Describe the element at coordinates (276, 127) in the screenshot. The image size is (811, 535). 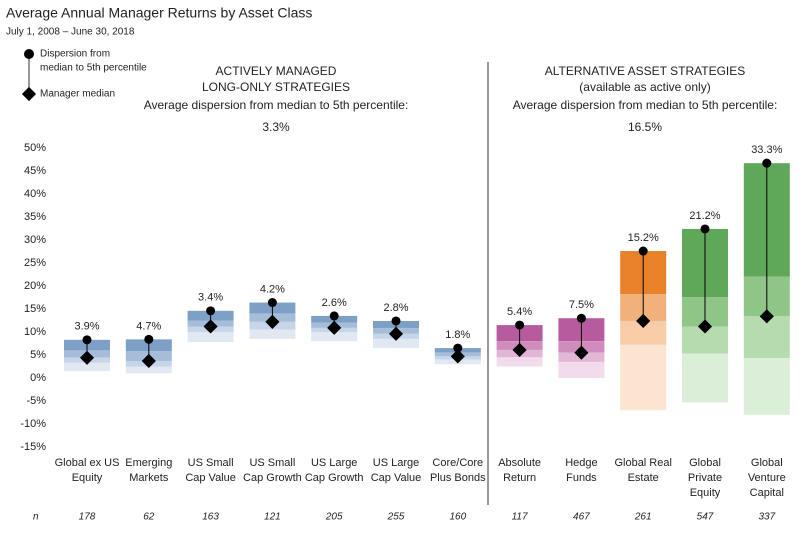
I see `panel-average: 3.3%` at that location.